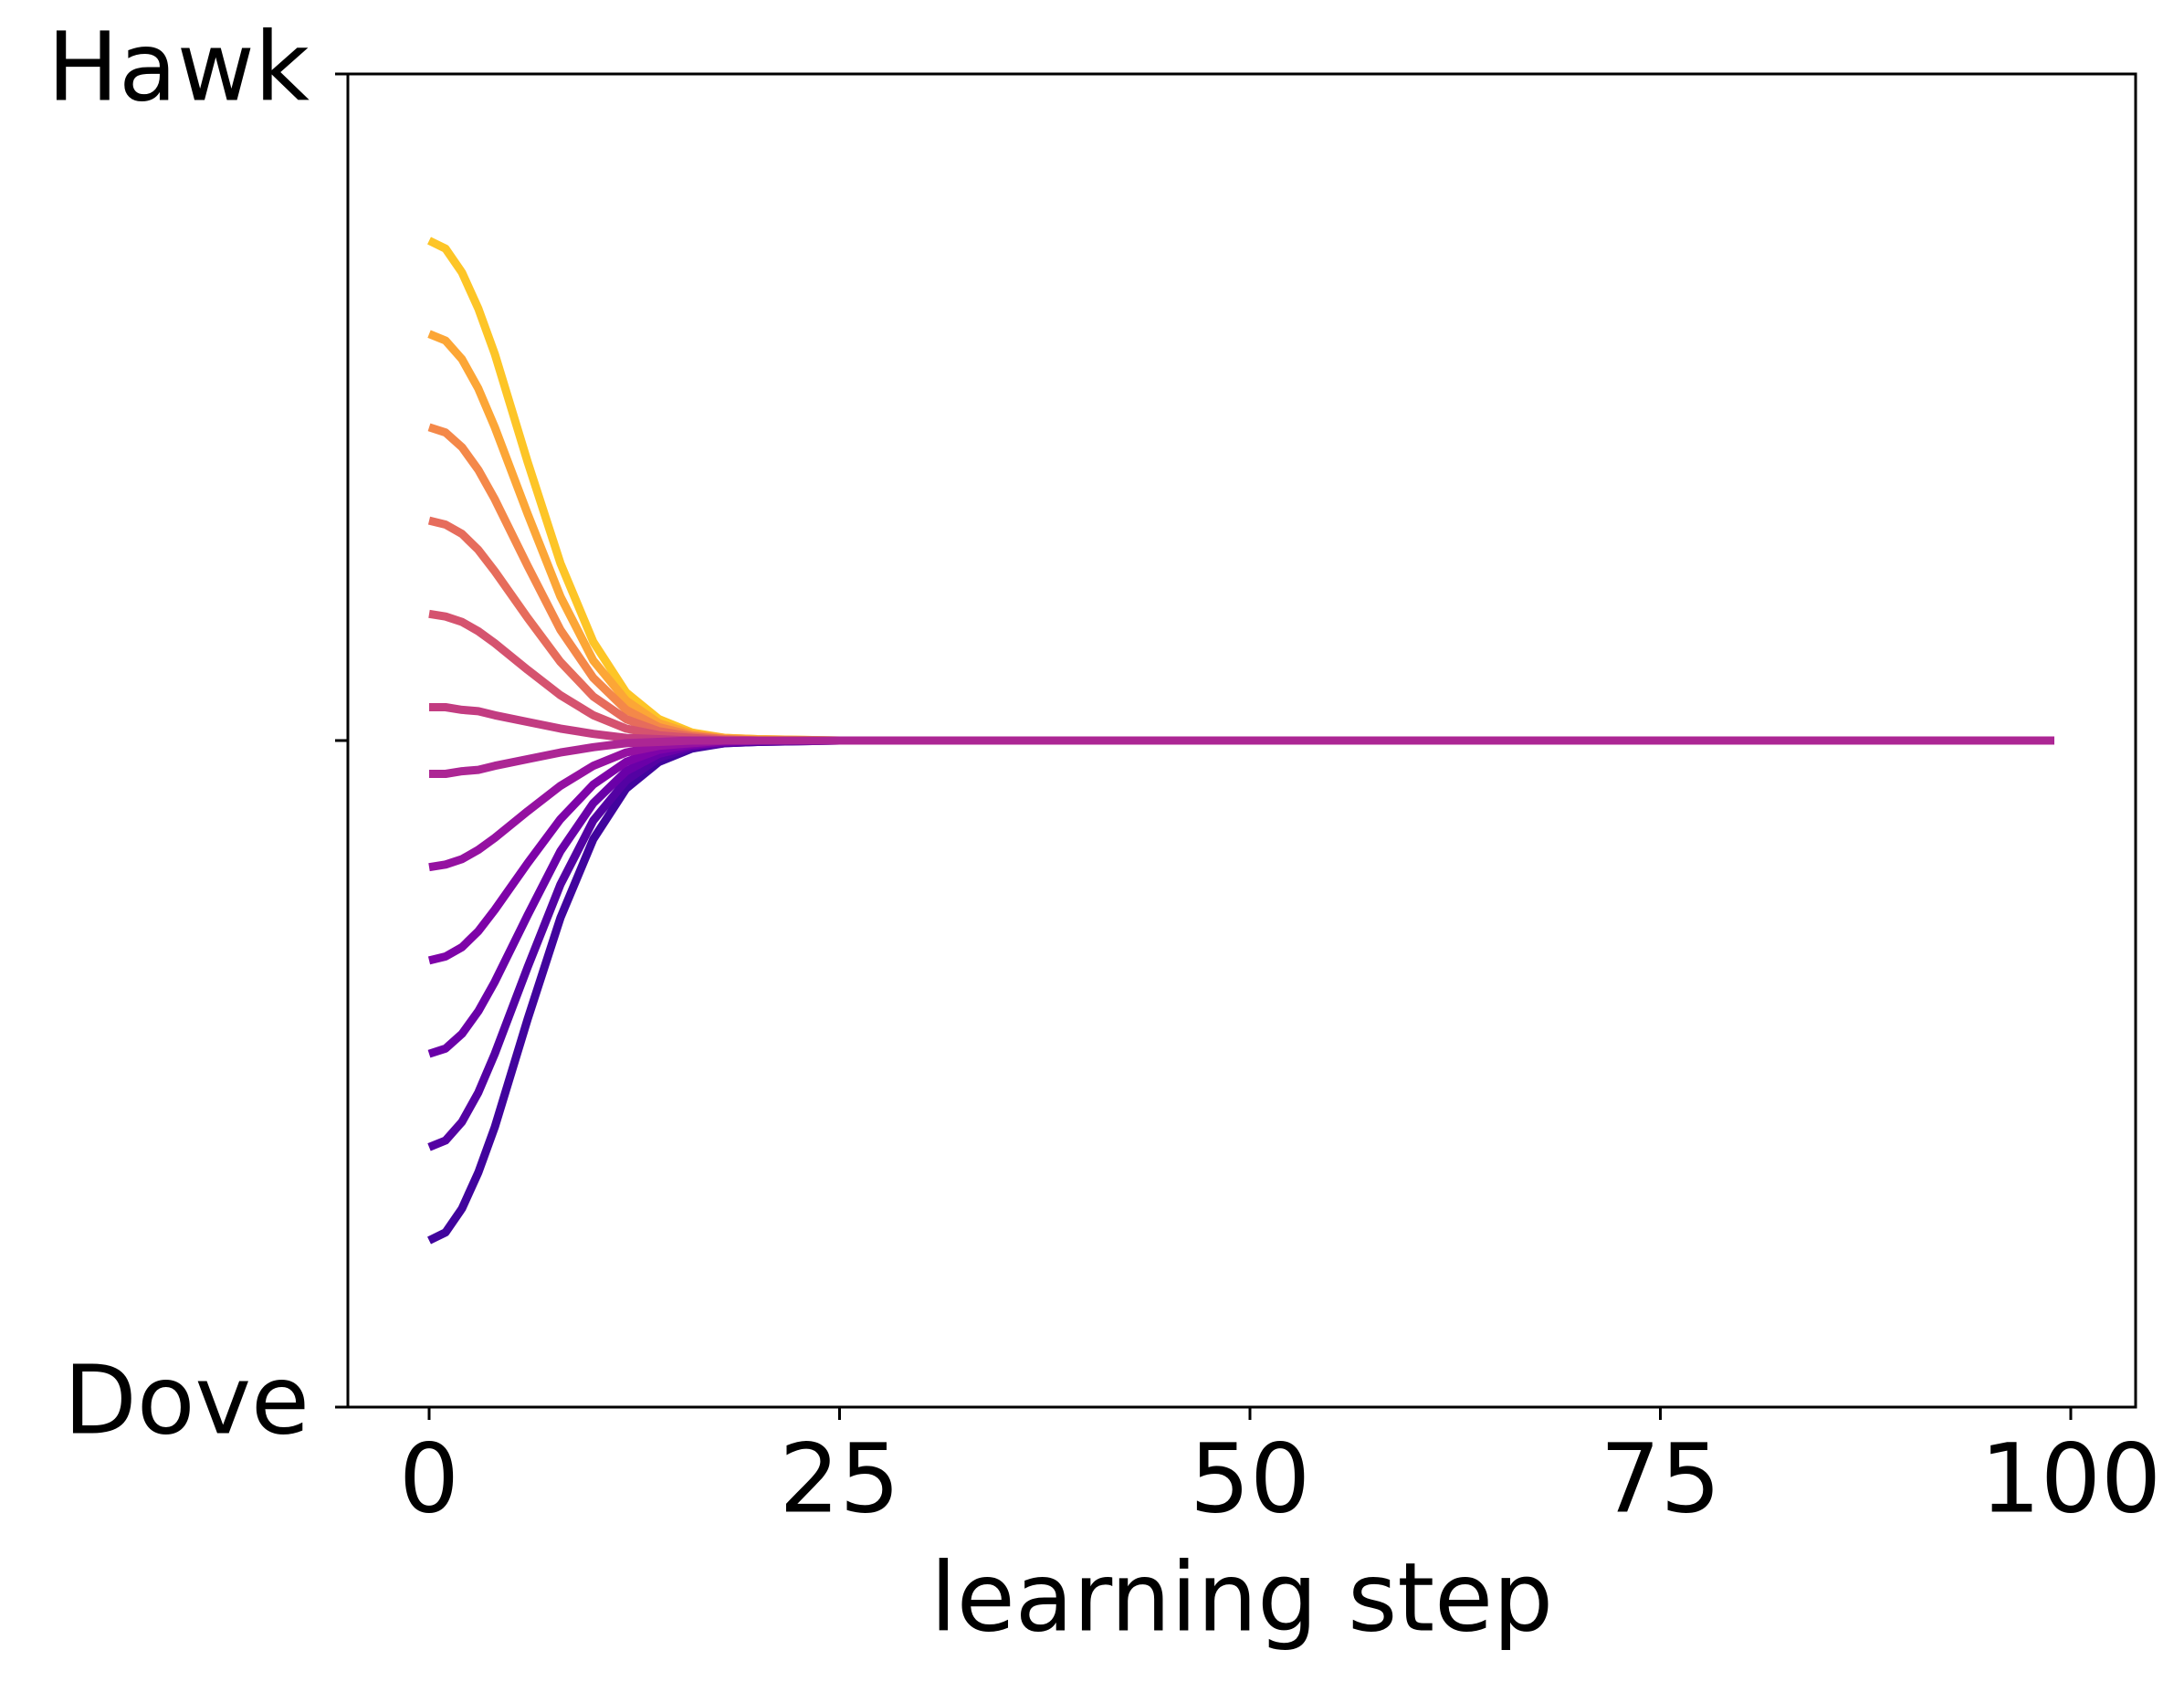 The width and height of the screenshot is (2184, 1692). I want to click on x-tick-label: 100, so click(2071, 1479).